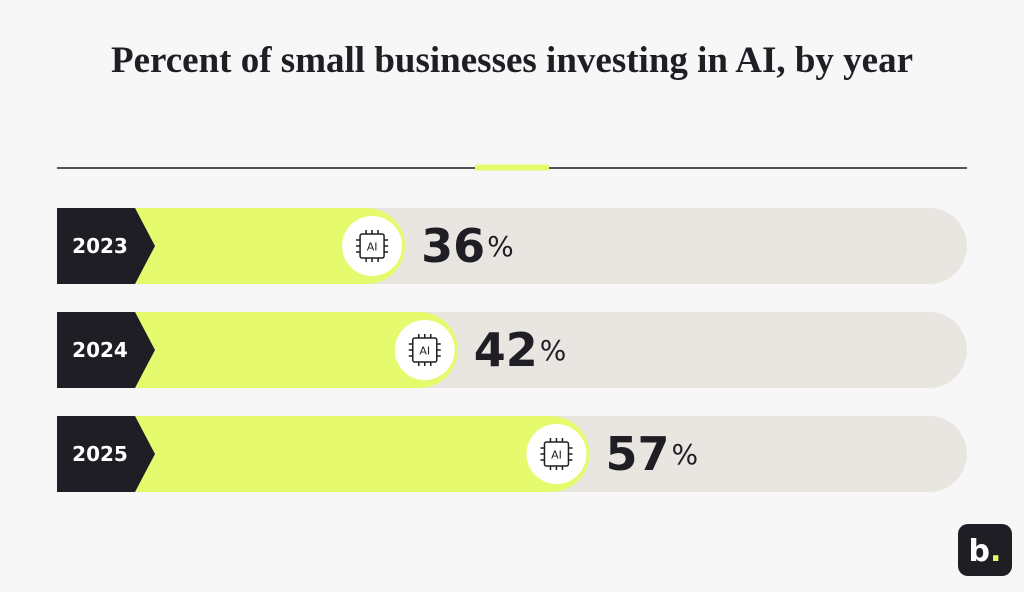 Image resolution: width=1024 pixels, height=592 pixels. What do you see at coordinates (467, 246) in the screenshot?
I see `value-label: 36%` at bounding box center [467, 246].